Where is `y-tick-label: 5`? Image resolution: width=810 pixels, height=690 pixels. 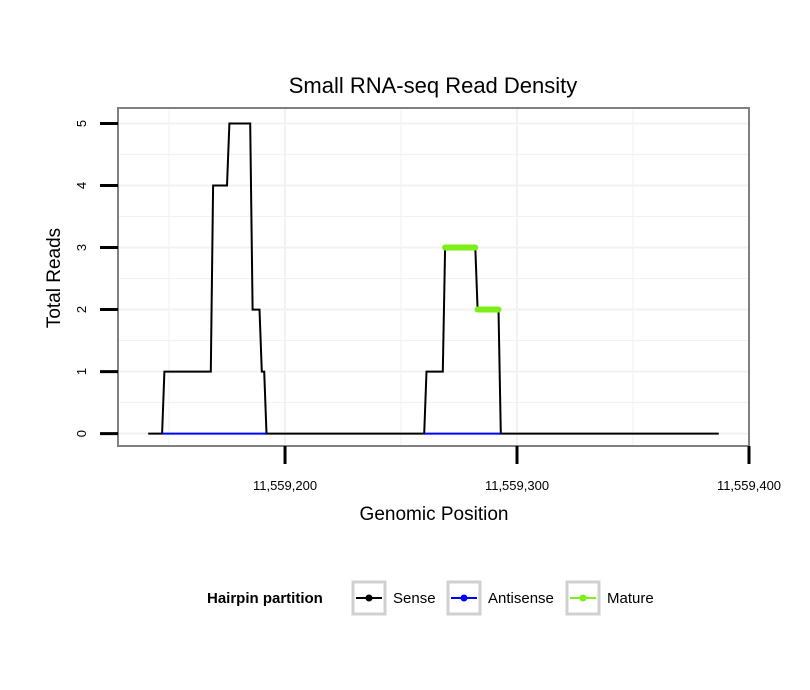 y-tick-label: 5 is located at coordinates (81, 123).